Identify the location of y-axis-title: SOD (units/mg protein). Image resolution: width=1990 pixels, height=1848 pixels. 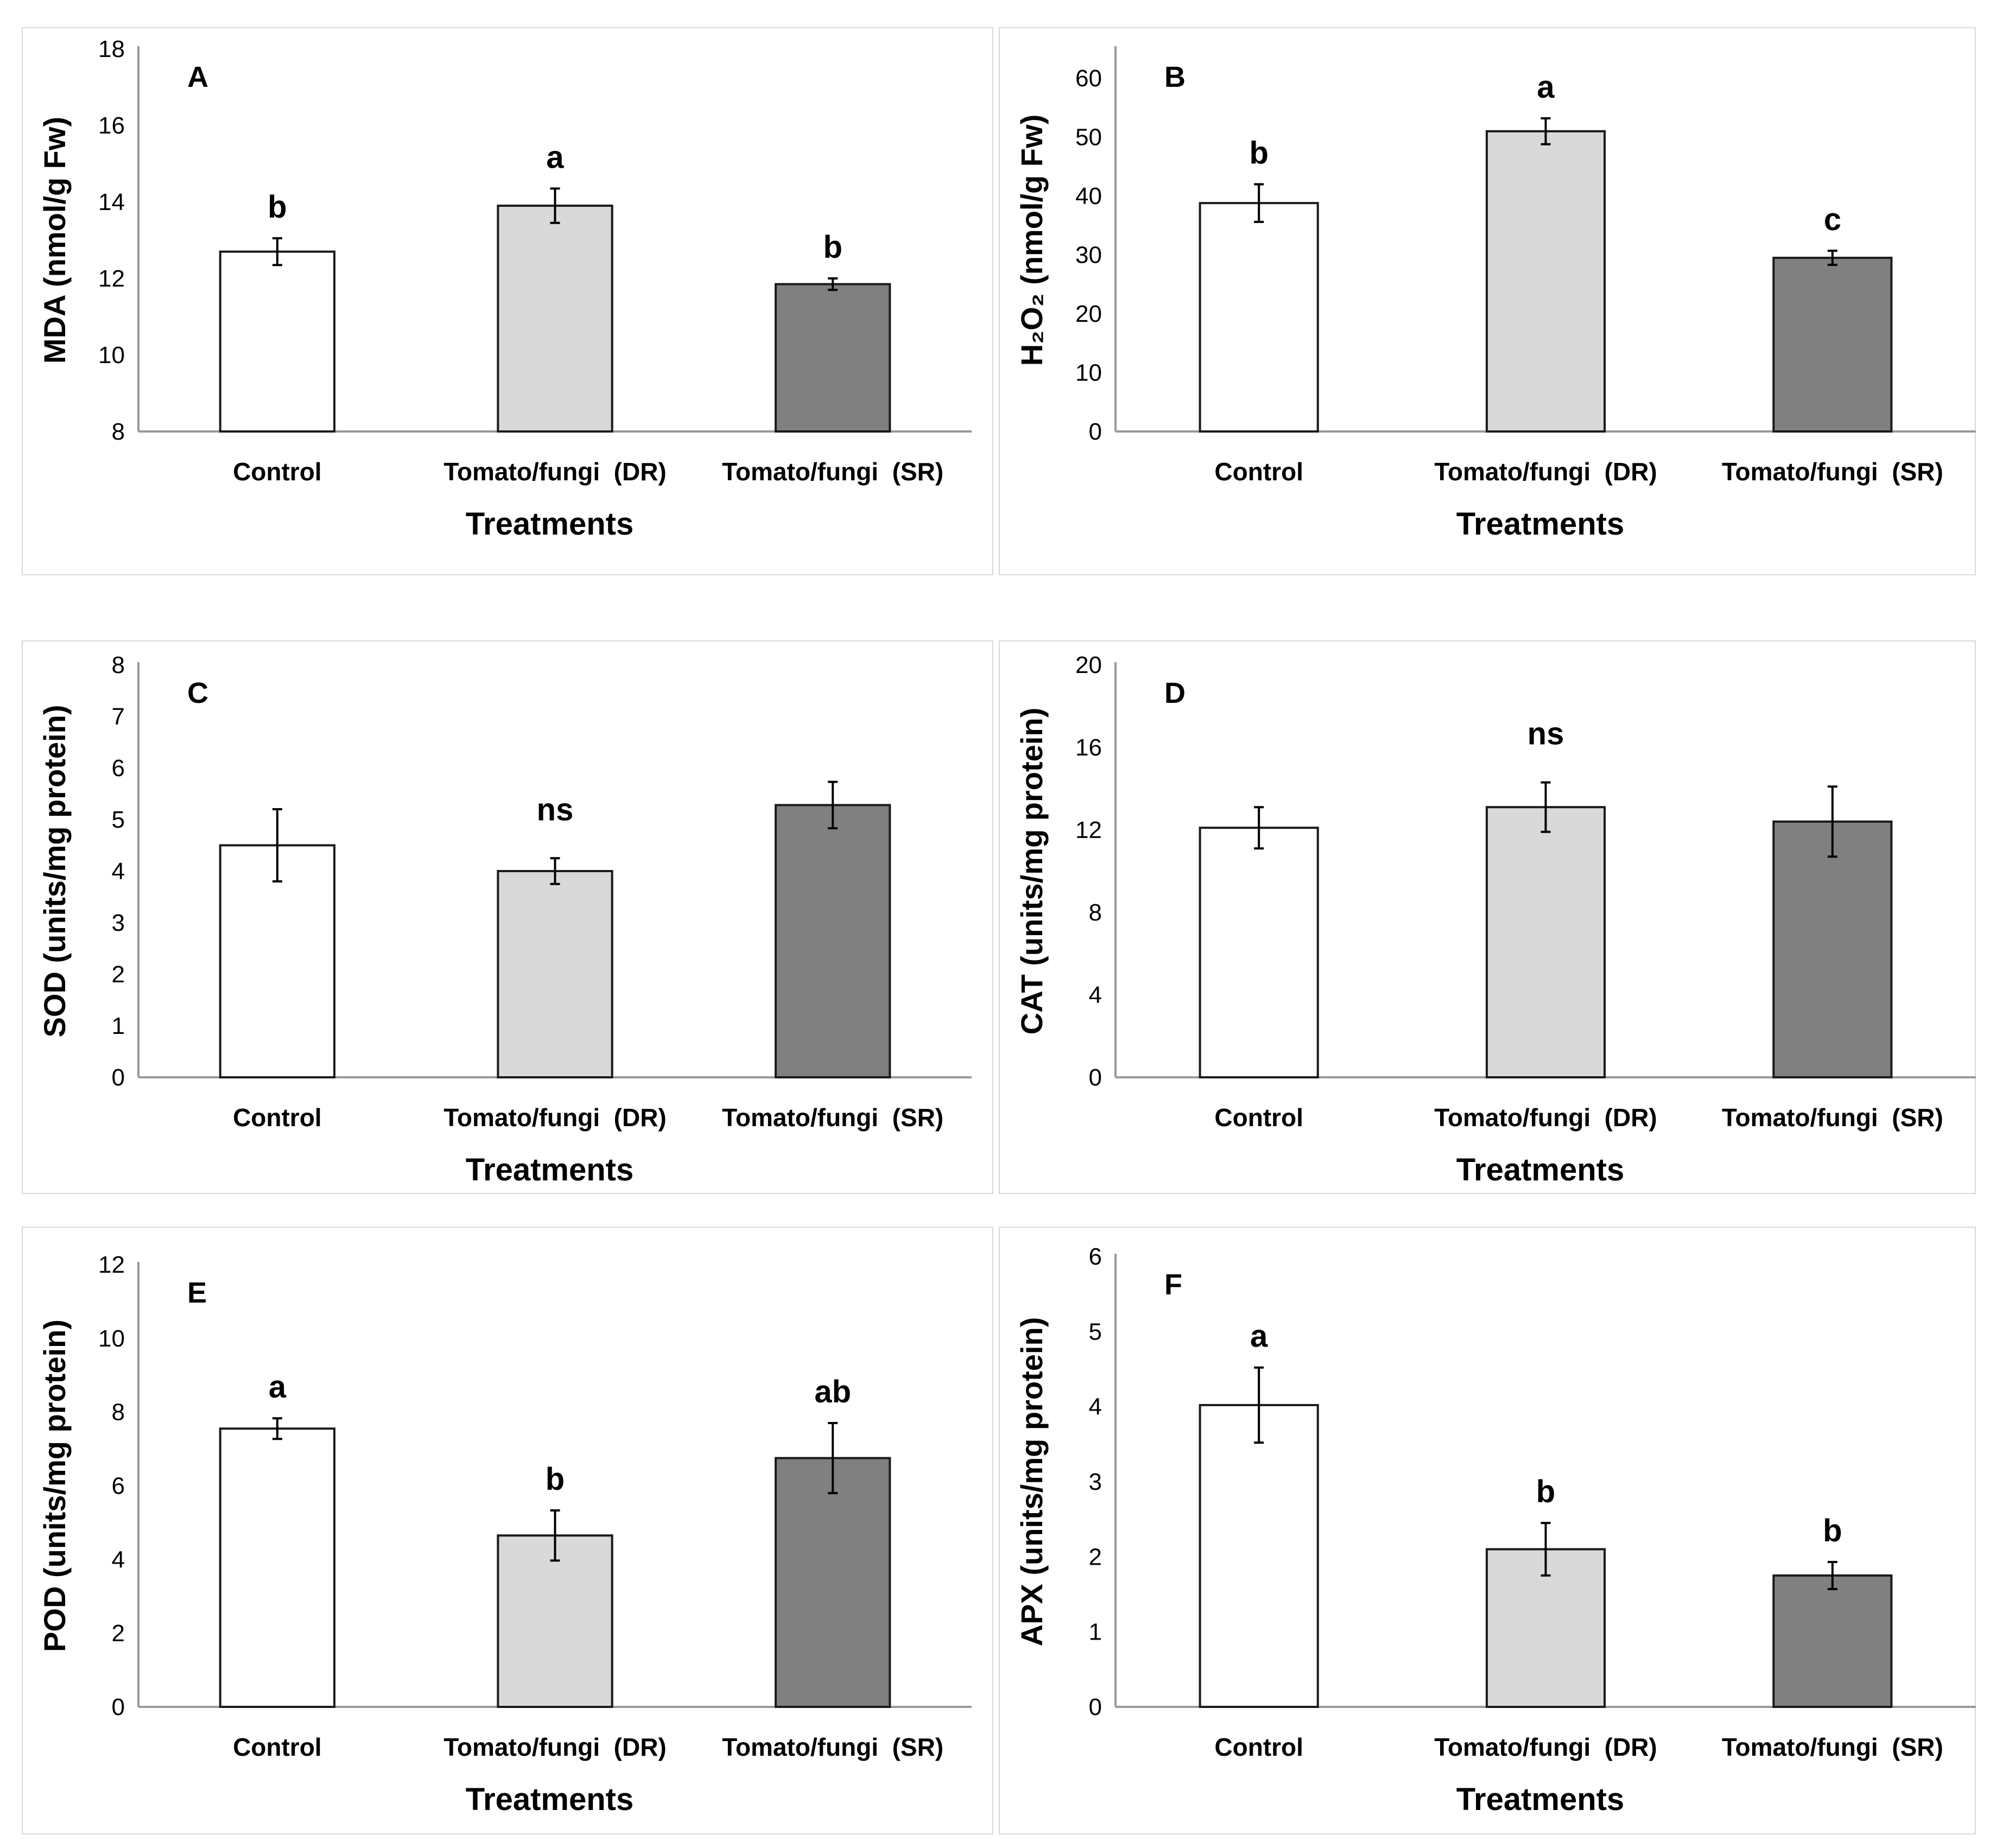
(54, 871).